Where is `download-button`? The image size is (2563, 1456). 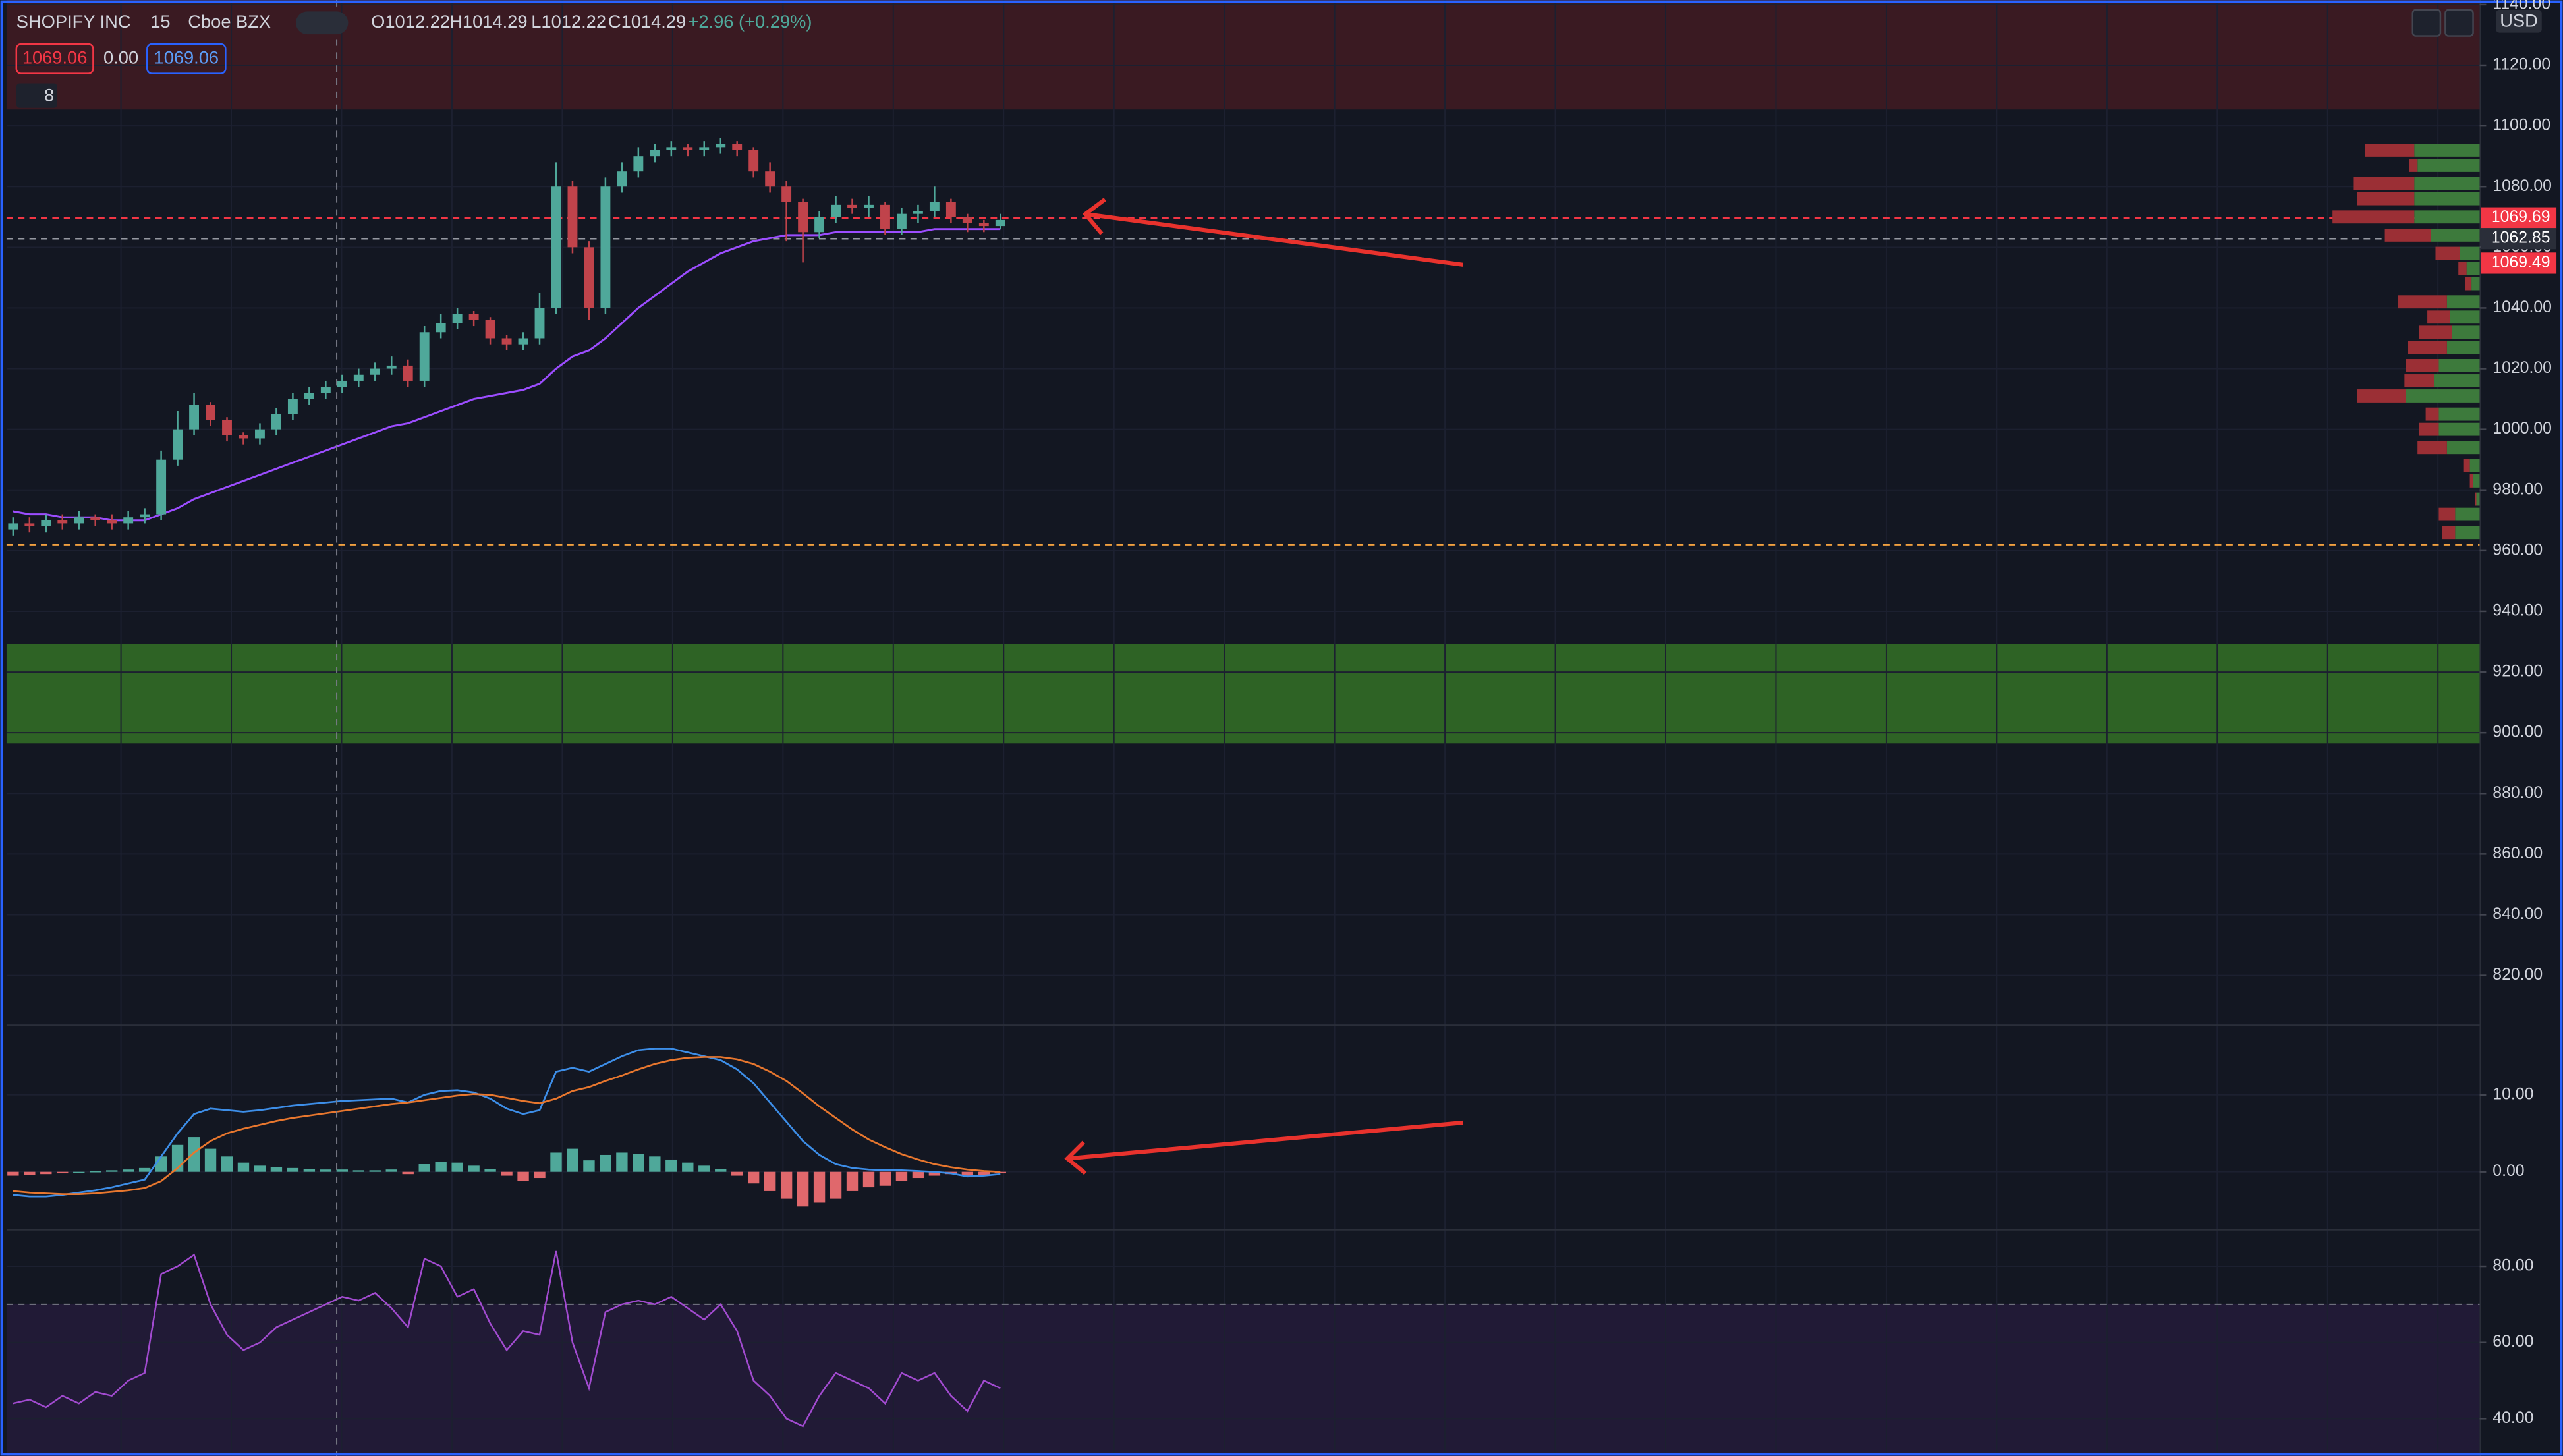
download-button is located at coordinates (2426, 23).